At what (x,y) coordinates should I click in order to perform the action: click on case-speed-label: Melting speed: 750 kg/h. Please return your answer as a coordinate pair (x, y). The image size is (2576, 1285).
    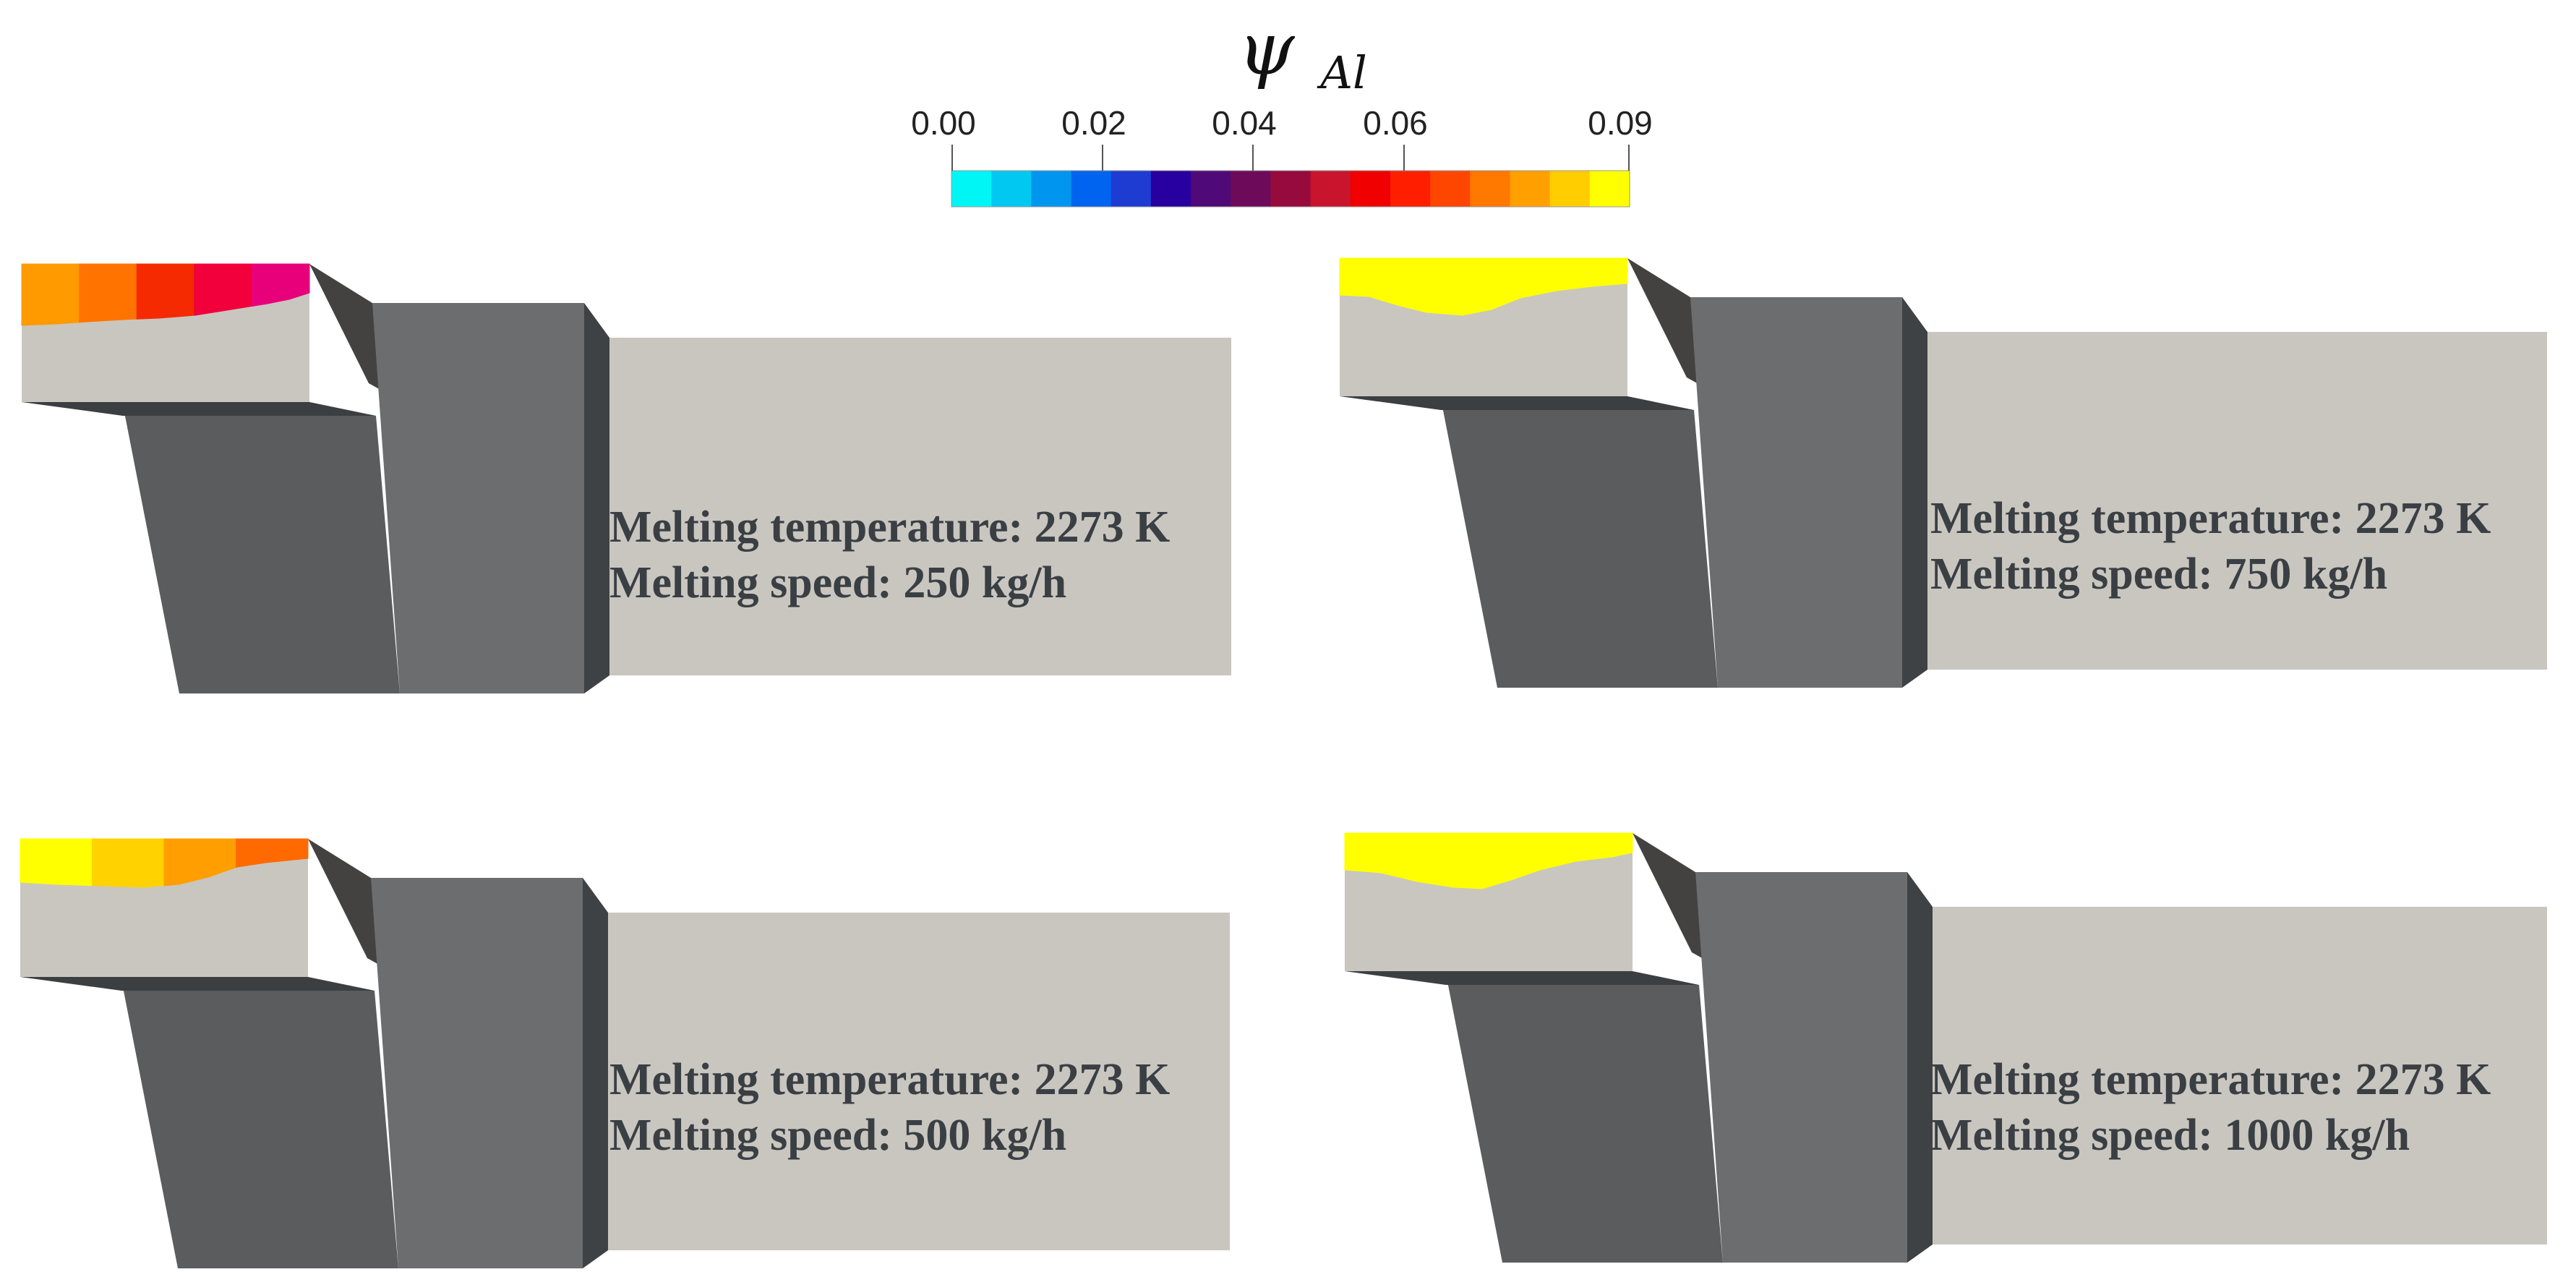
    Looking at the image, I should click on (2159, 574).